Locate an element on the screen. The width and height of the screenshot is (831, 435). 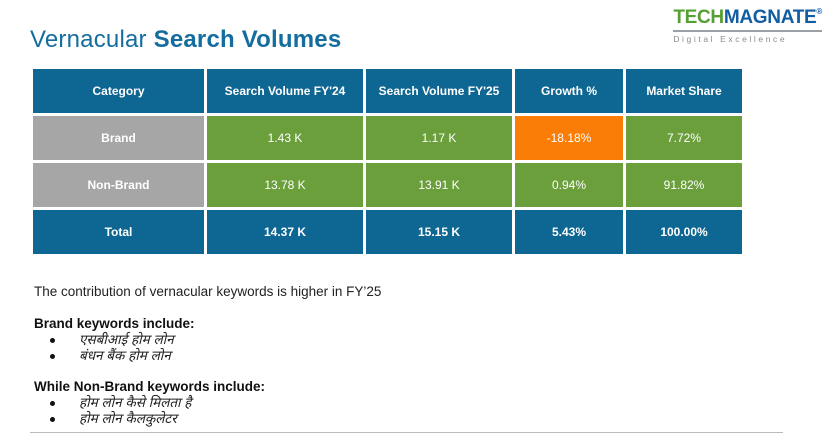
total-growth-cell: 5.43% is located at coordinates (569, 232).